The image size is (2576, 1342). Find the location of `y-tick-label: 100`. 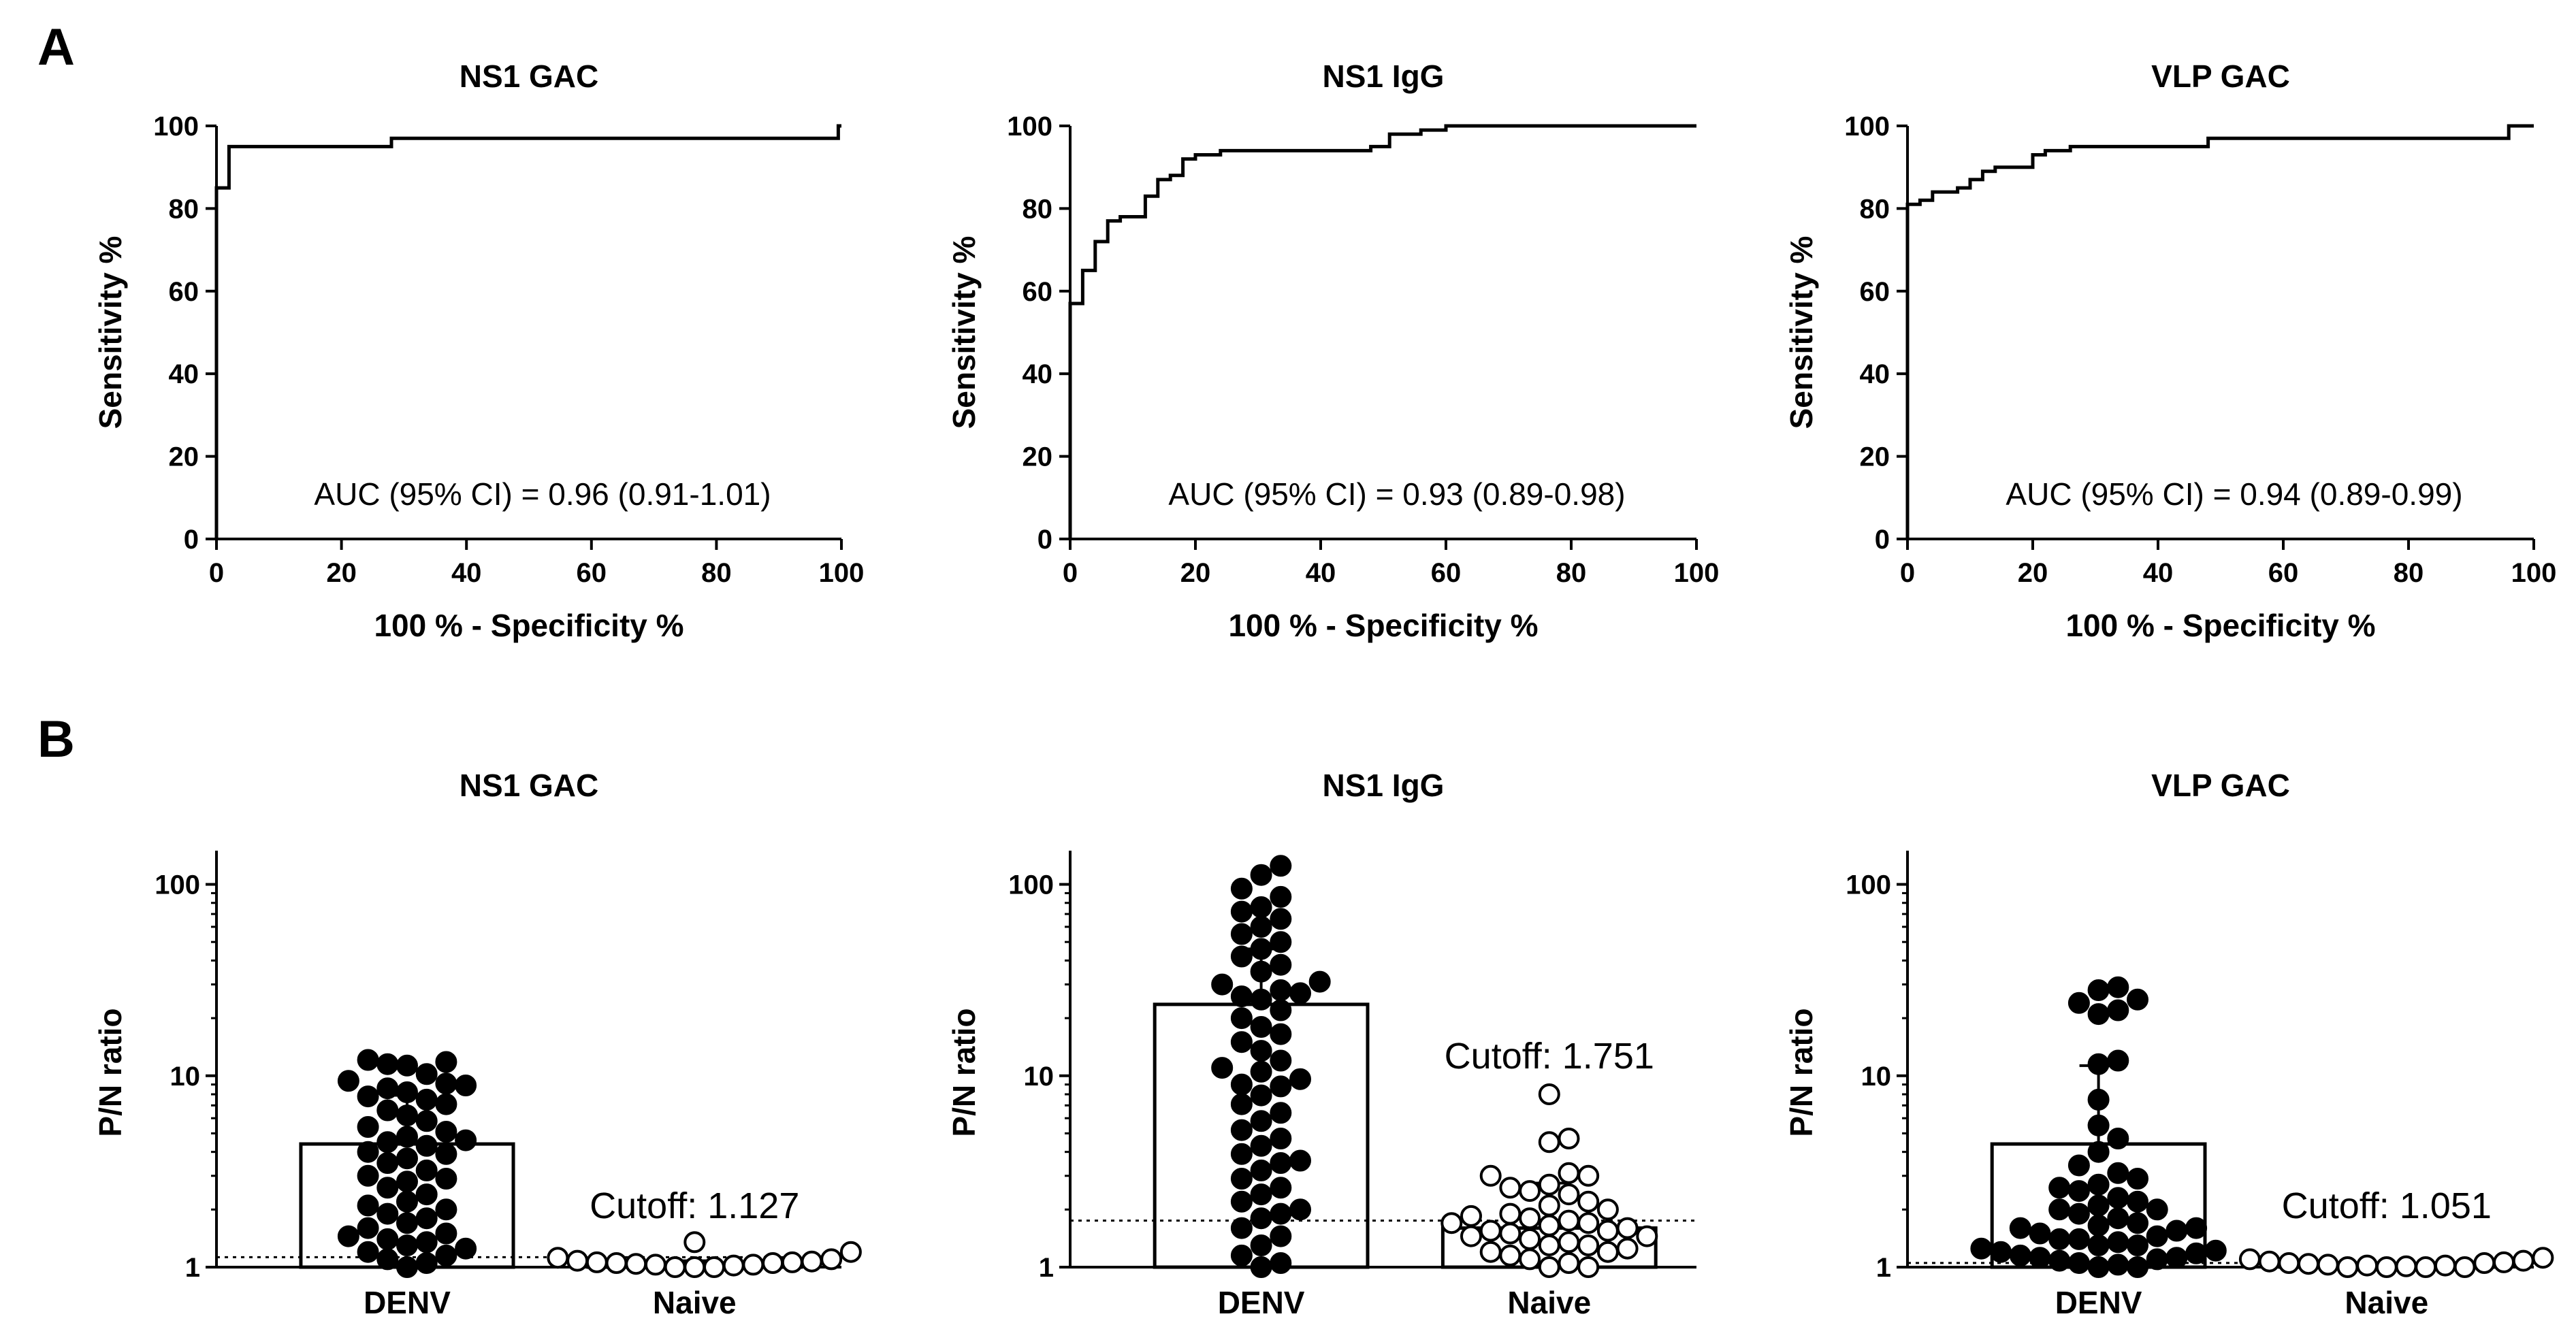

y-tick-label: 100 is located at coordinates (1867, 127).